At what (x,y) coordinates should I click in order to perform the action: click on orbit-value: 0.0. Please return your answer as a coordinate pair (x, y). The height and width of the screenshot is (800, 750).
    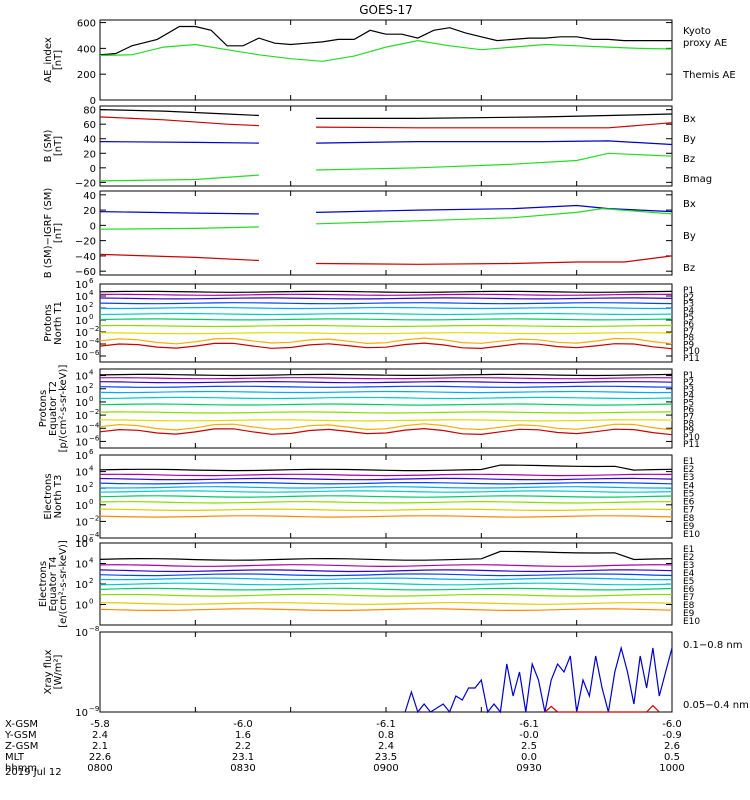
    Looking at the image, I should click on (529, 757).